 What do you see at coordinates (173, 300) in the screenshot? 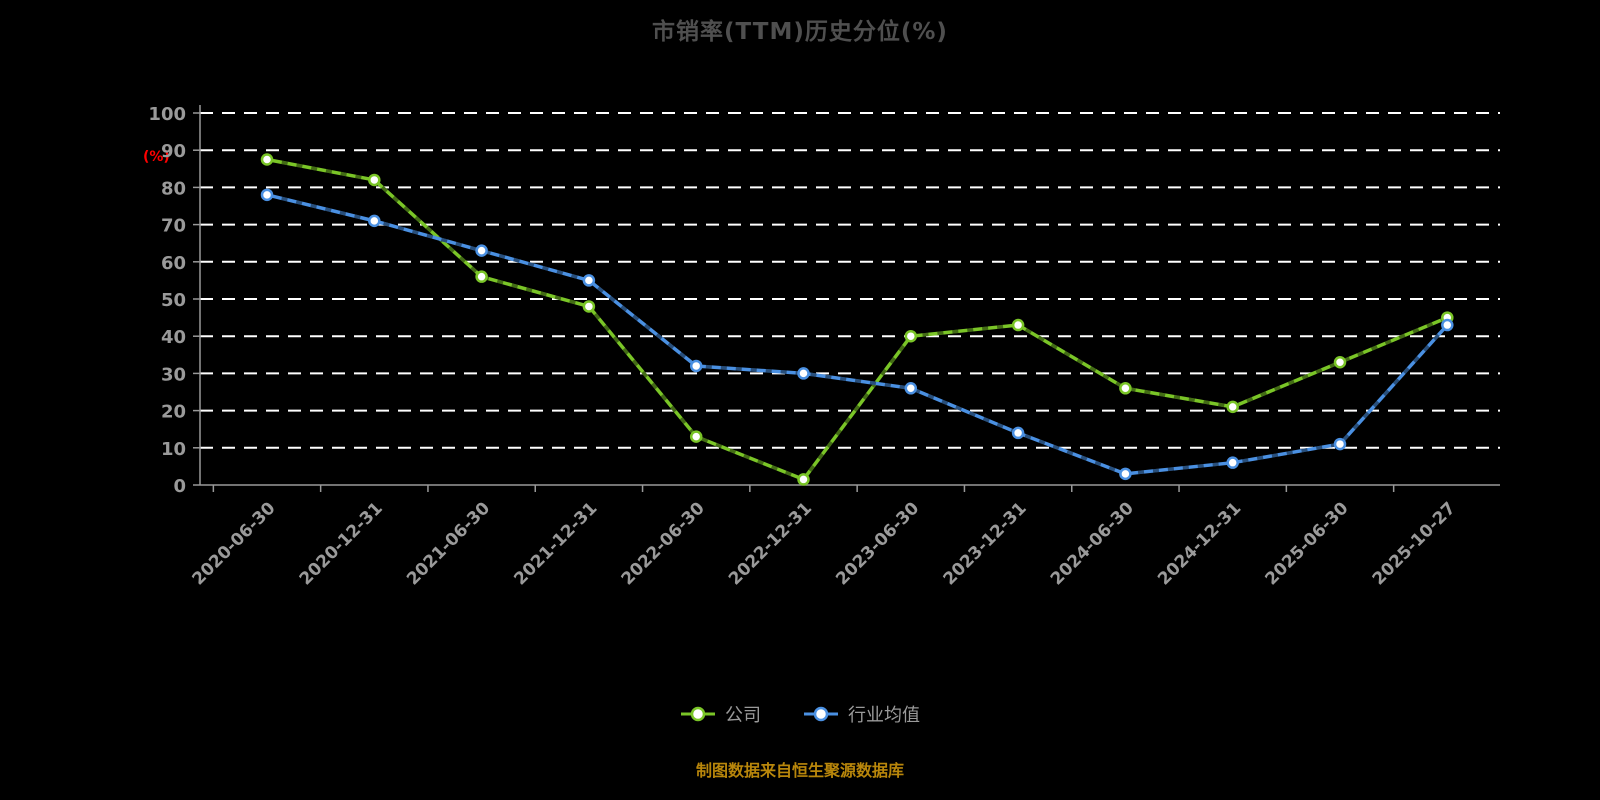
I see `y-tick-label-50: 50` at bounding box center [173, 300].